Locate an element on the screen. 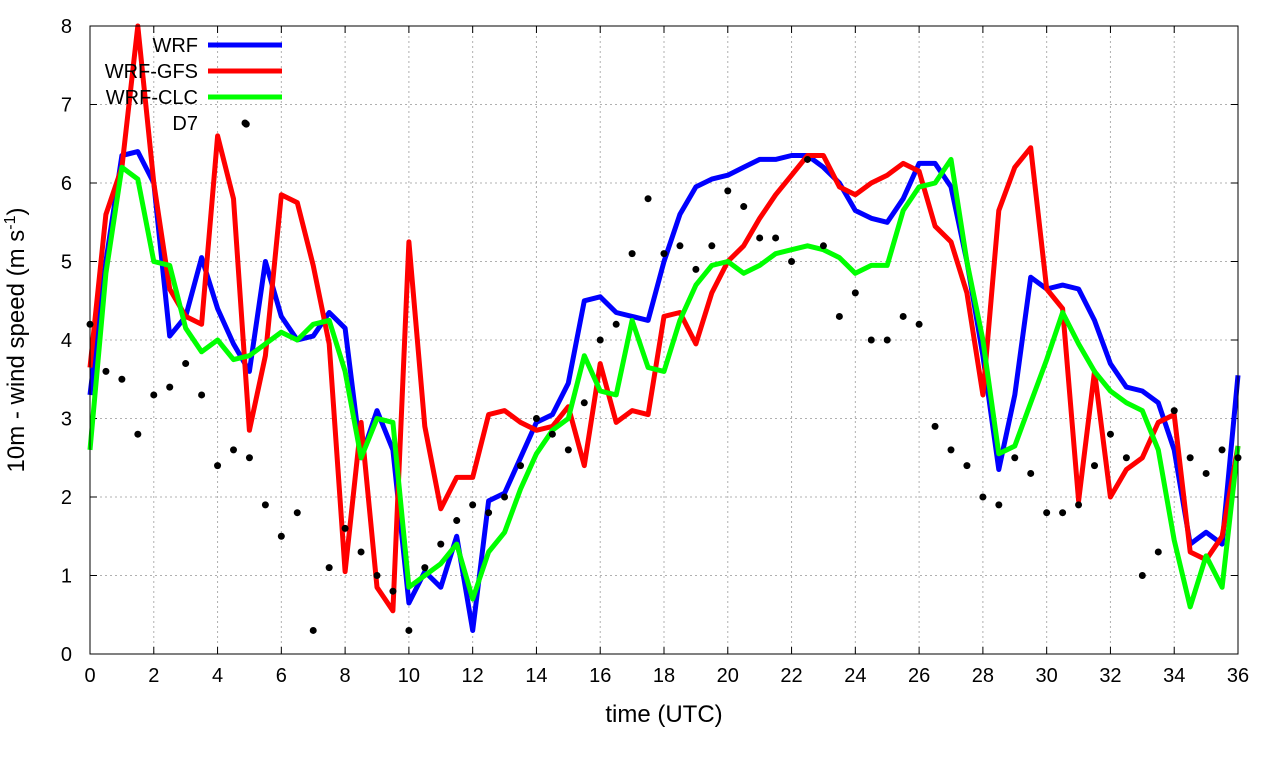 The width and height of the screenshot is (1280, 760). x-tick-label: 6 is located at coordinates (281, 676).